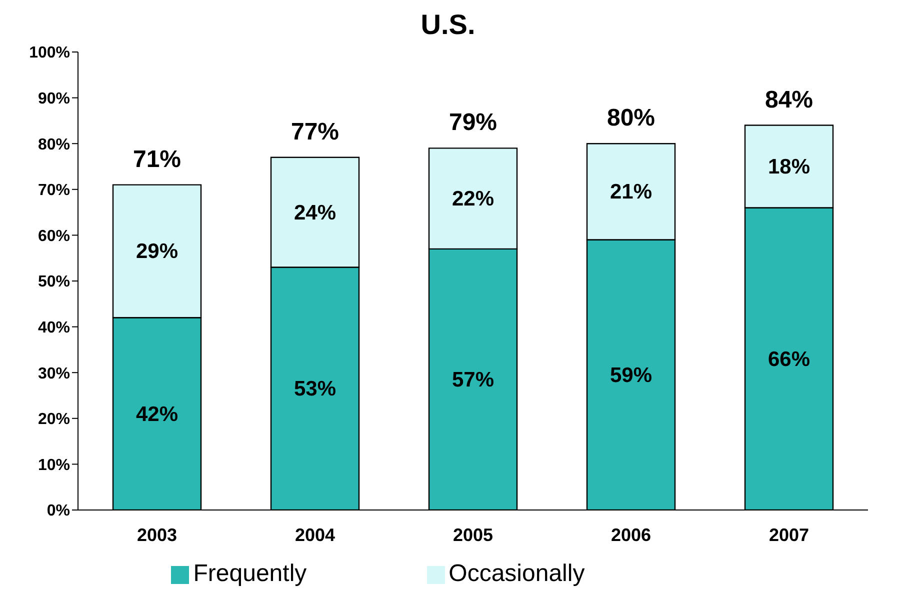  Describe the element at coordinates (54, 99) in the screenshot. I see `y-tick-label: 90%` at that location.